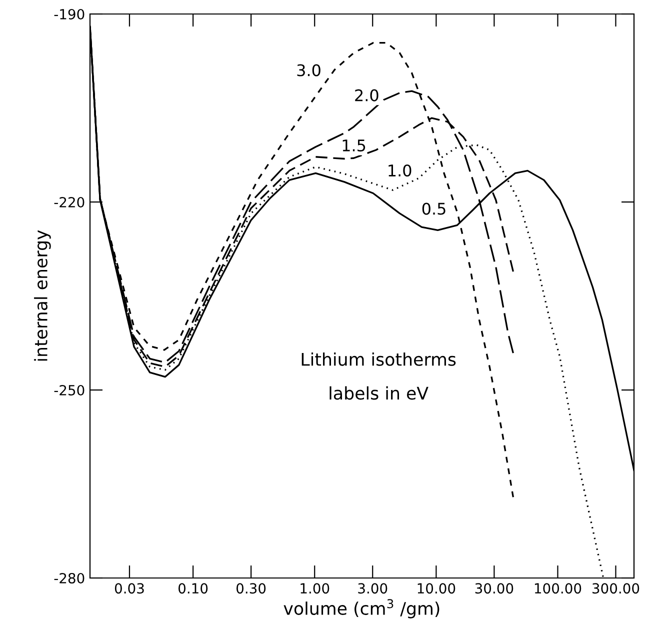 The width and height of the screenshot is (662, 627). Describe the element at coordinates (251, 588) in the screenshot. I see `x-tick-label: 0.30` at that location.